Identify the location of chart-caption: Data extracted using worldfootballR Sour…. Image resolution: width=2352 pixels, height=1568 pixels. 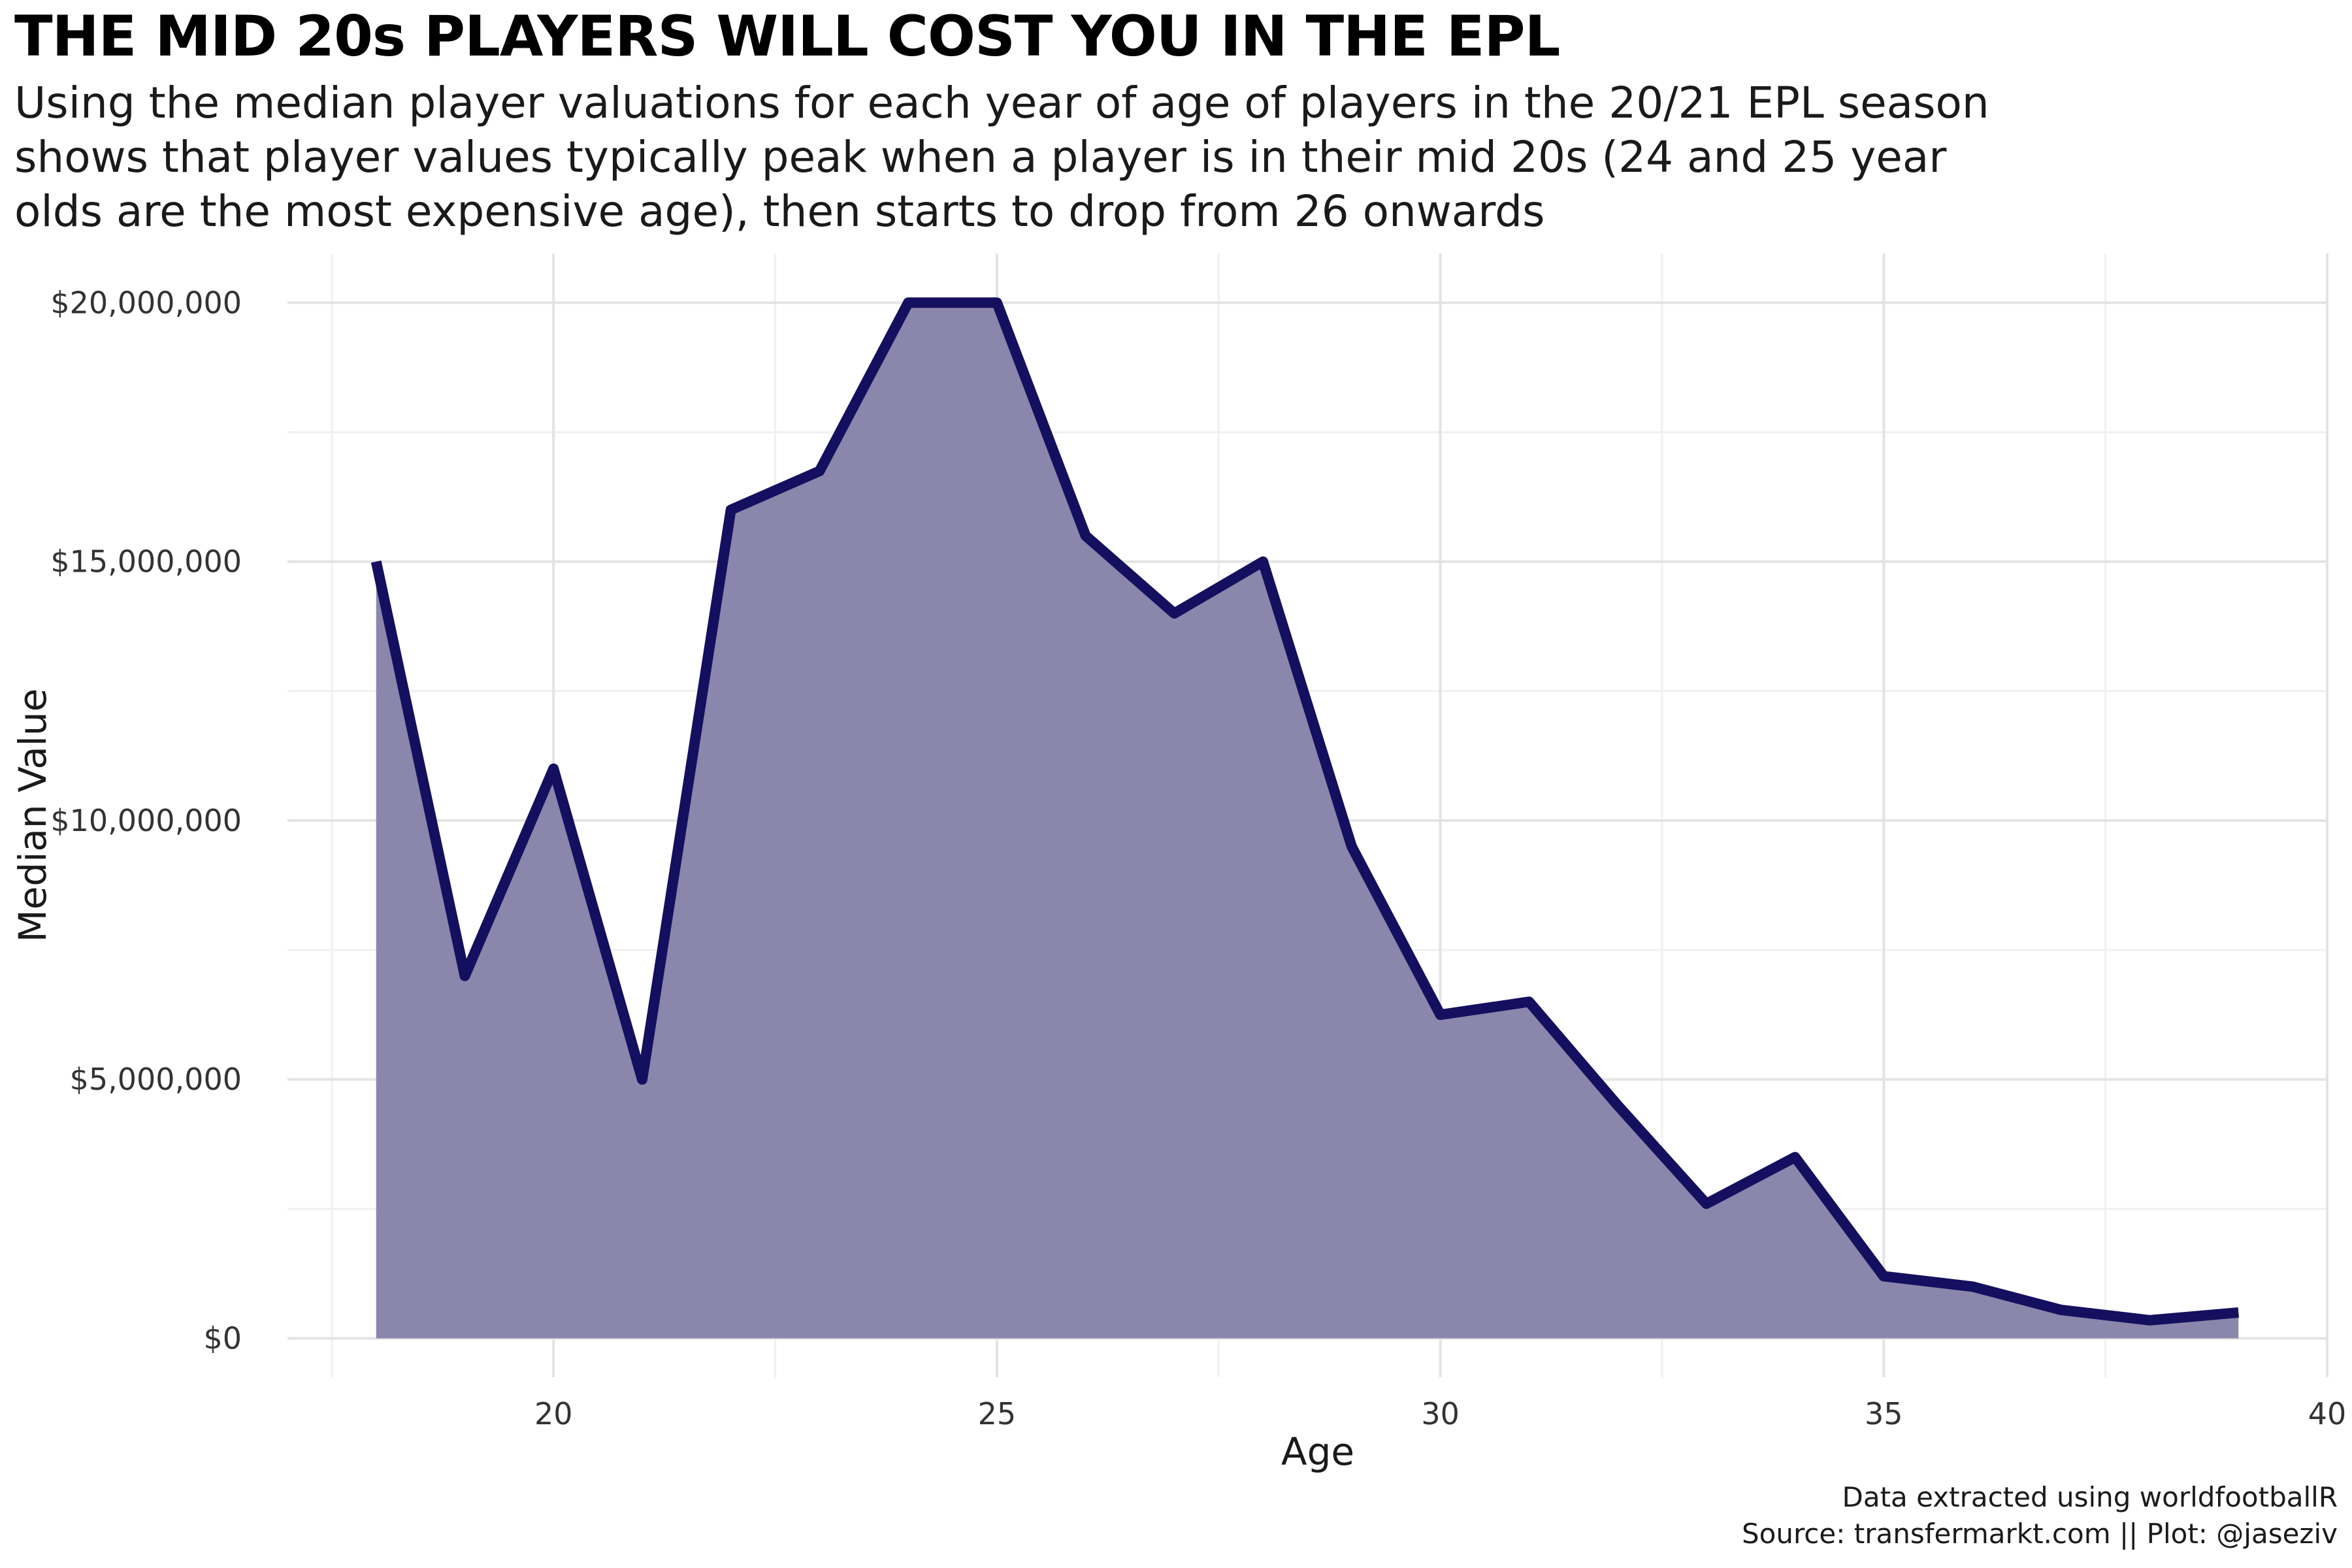
(2040, 1515).